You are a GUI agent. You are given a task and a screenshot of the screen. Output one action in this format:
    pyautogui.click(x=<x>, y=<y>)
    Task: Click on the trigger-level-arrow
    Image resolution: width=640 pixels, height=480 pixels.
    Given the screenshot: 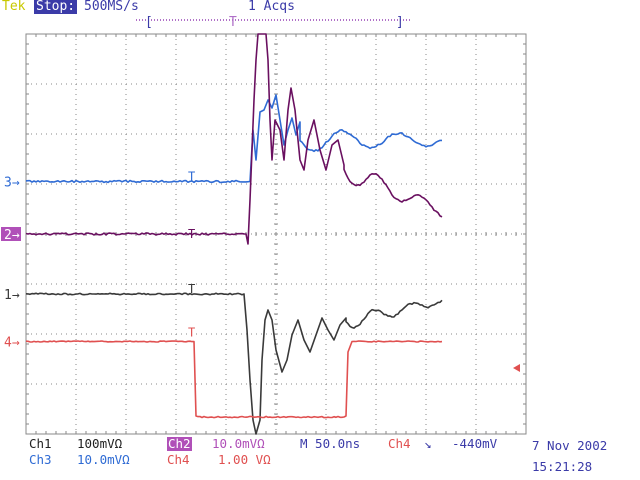 What is the action you would take?
    pyautogui.click(x=516, y=368)
    